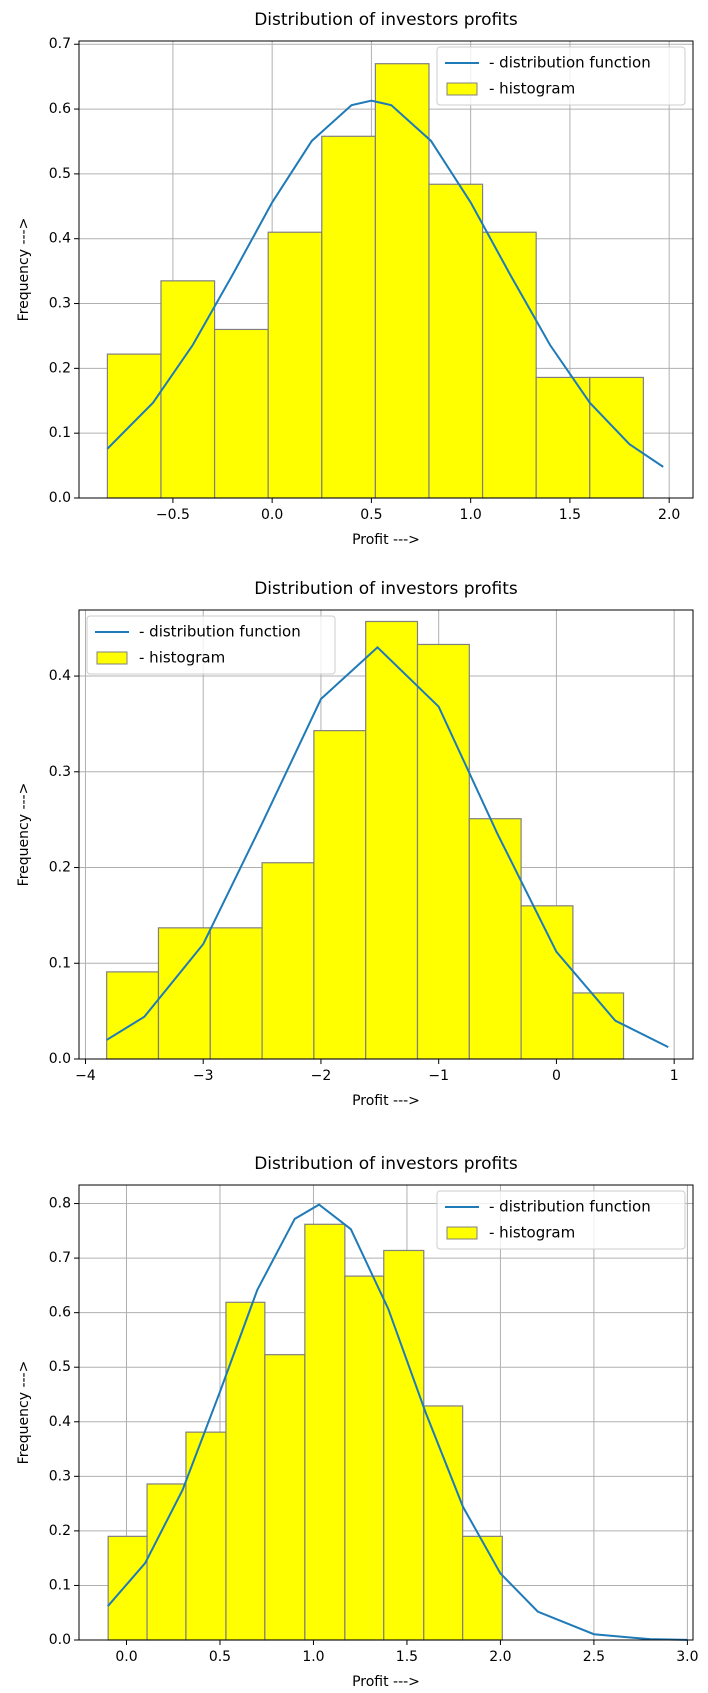  I want to click on x-tick-label: −1, so click(438, 1076).